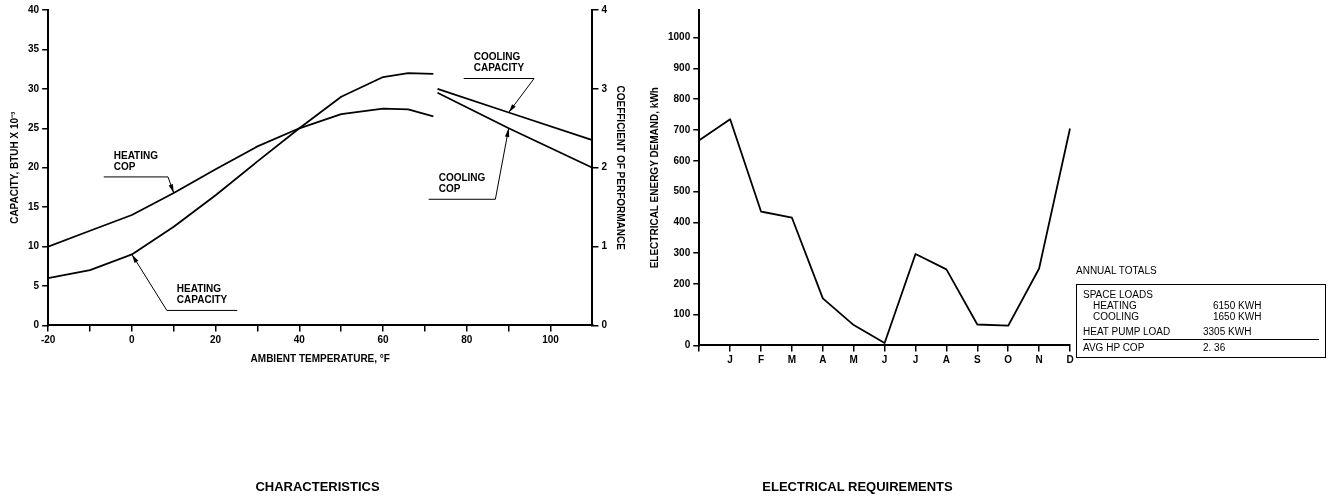  I want to click on y-tick-label: 15, so click(34, 206).